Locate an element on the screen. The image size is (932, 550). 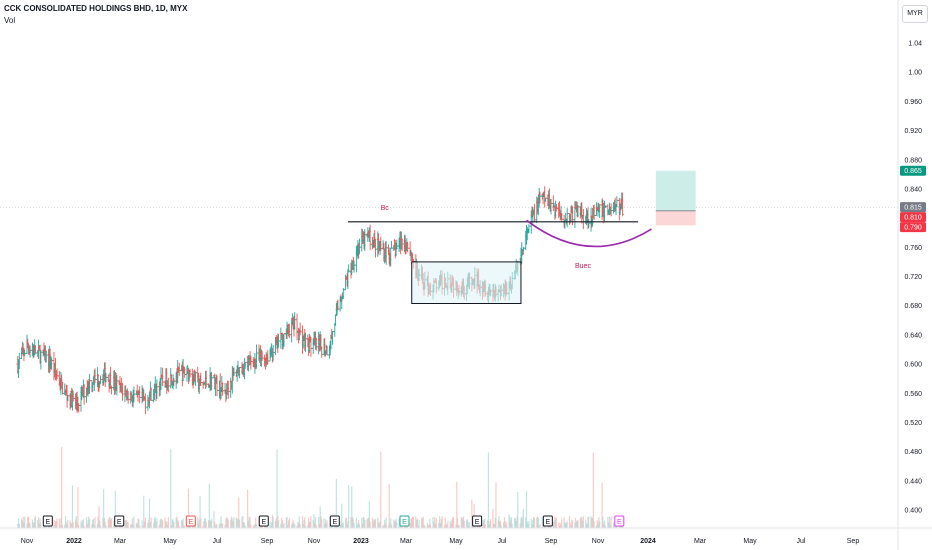
price-axis-label: 0.790 is located at coordinates (913, 227).